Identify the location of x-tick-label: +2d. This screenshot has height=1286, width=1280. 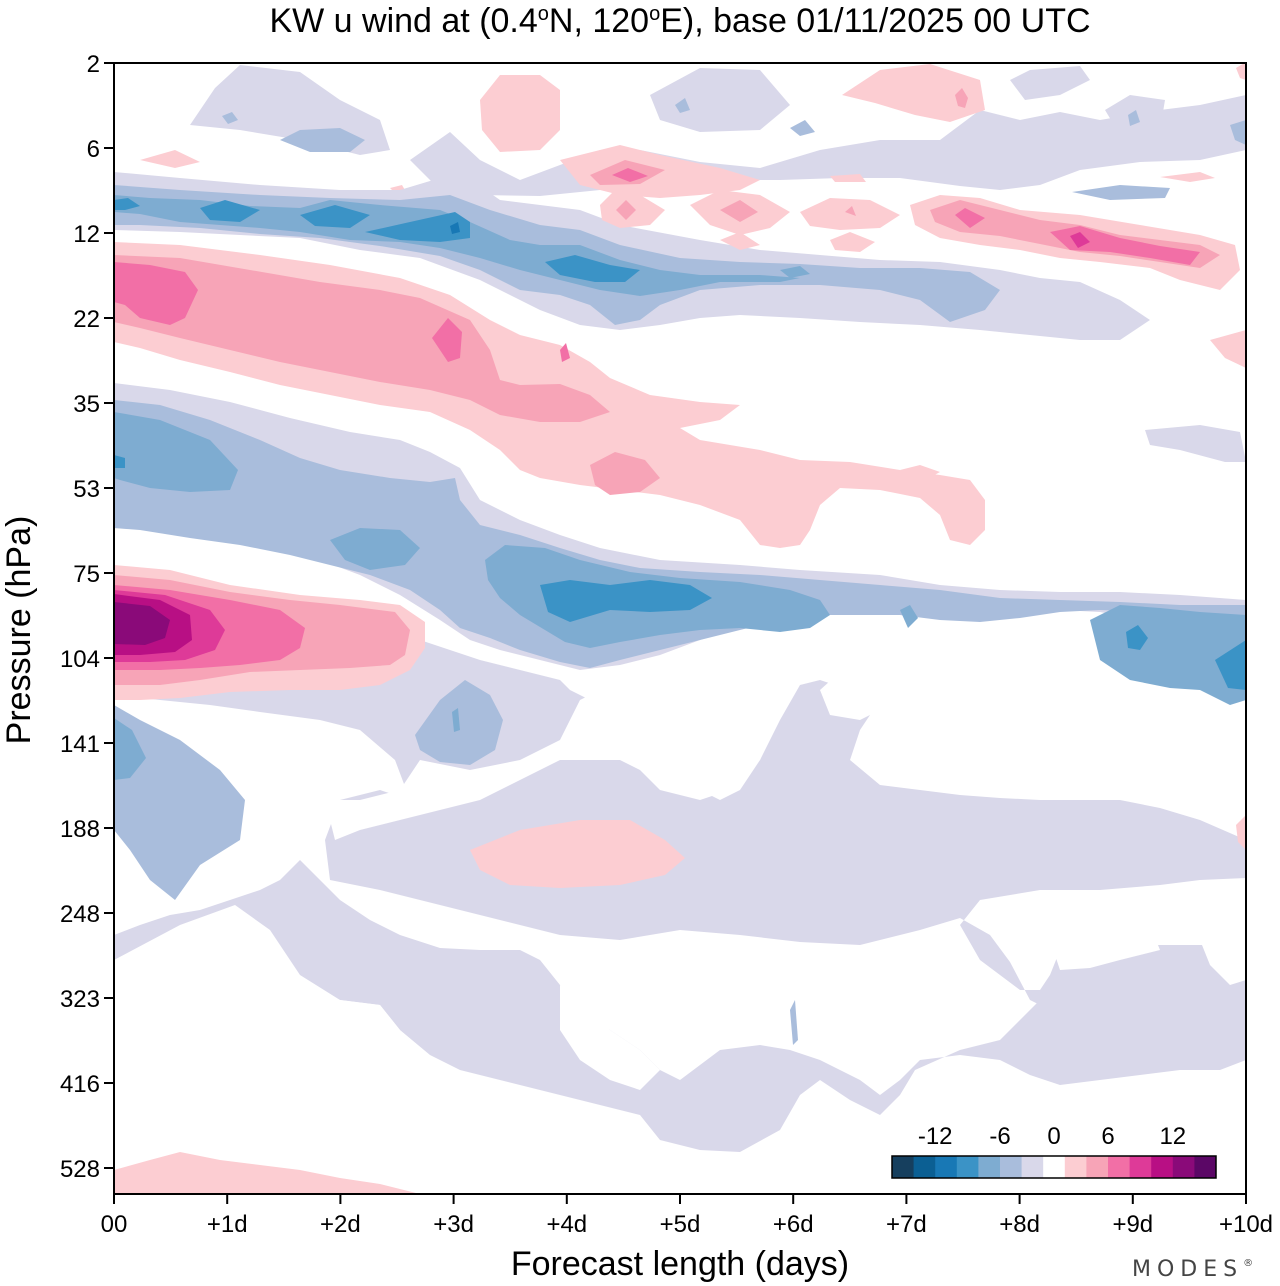
(340, 1224).